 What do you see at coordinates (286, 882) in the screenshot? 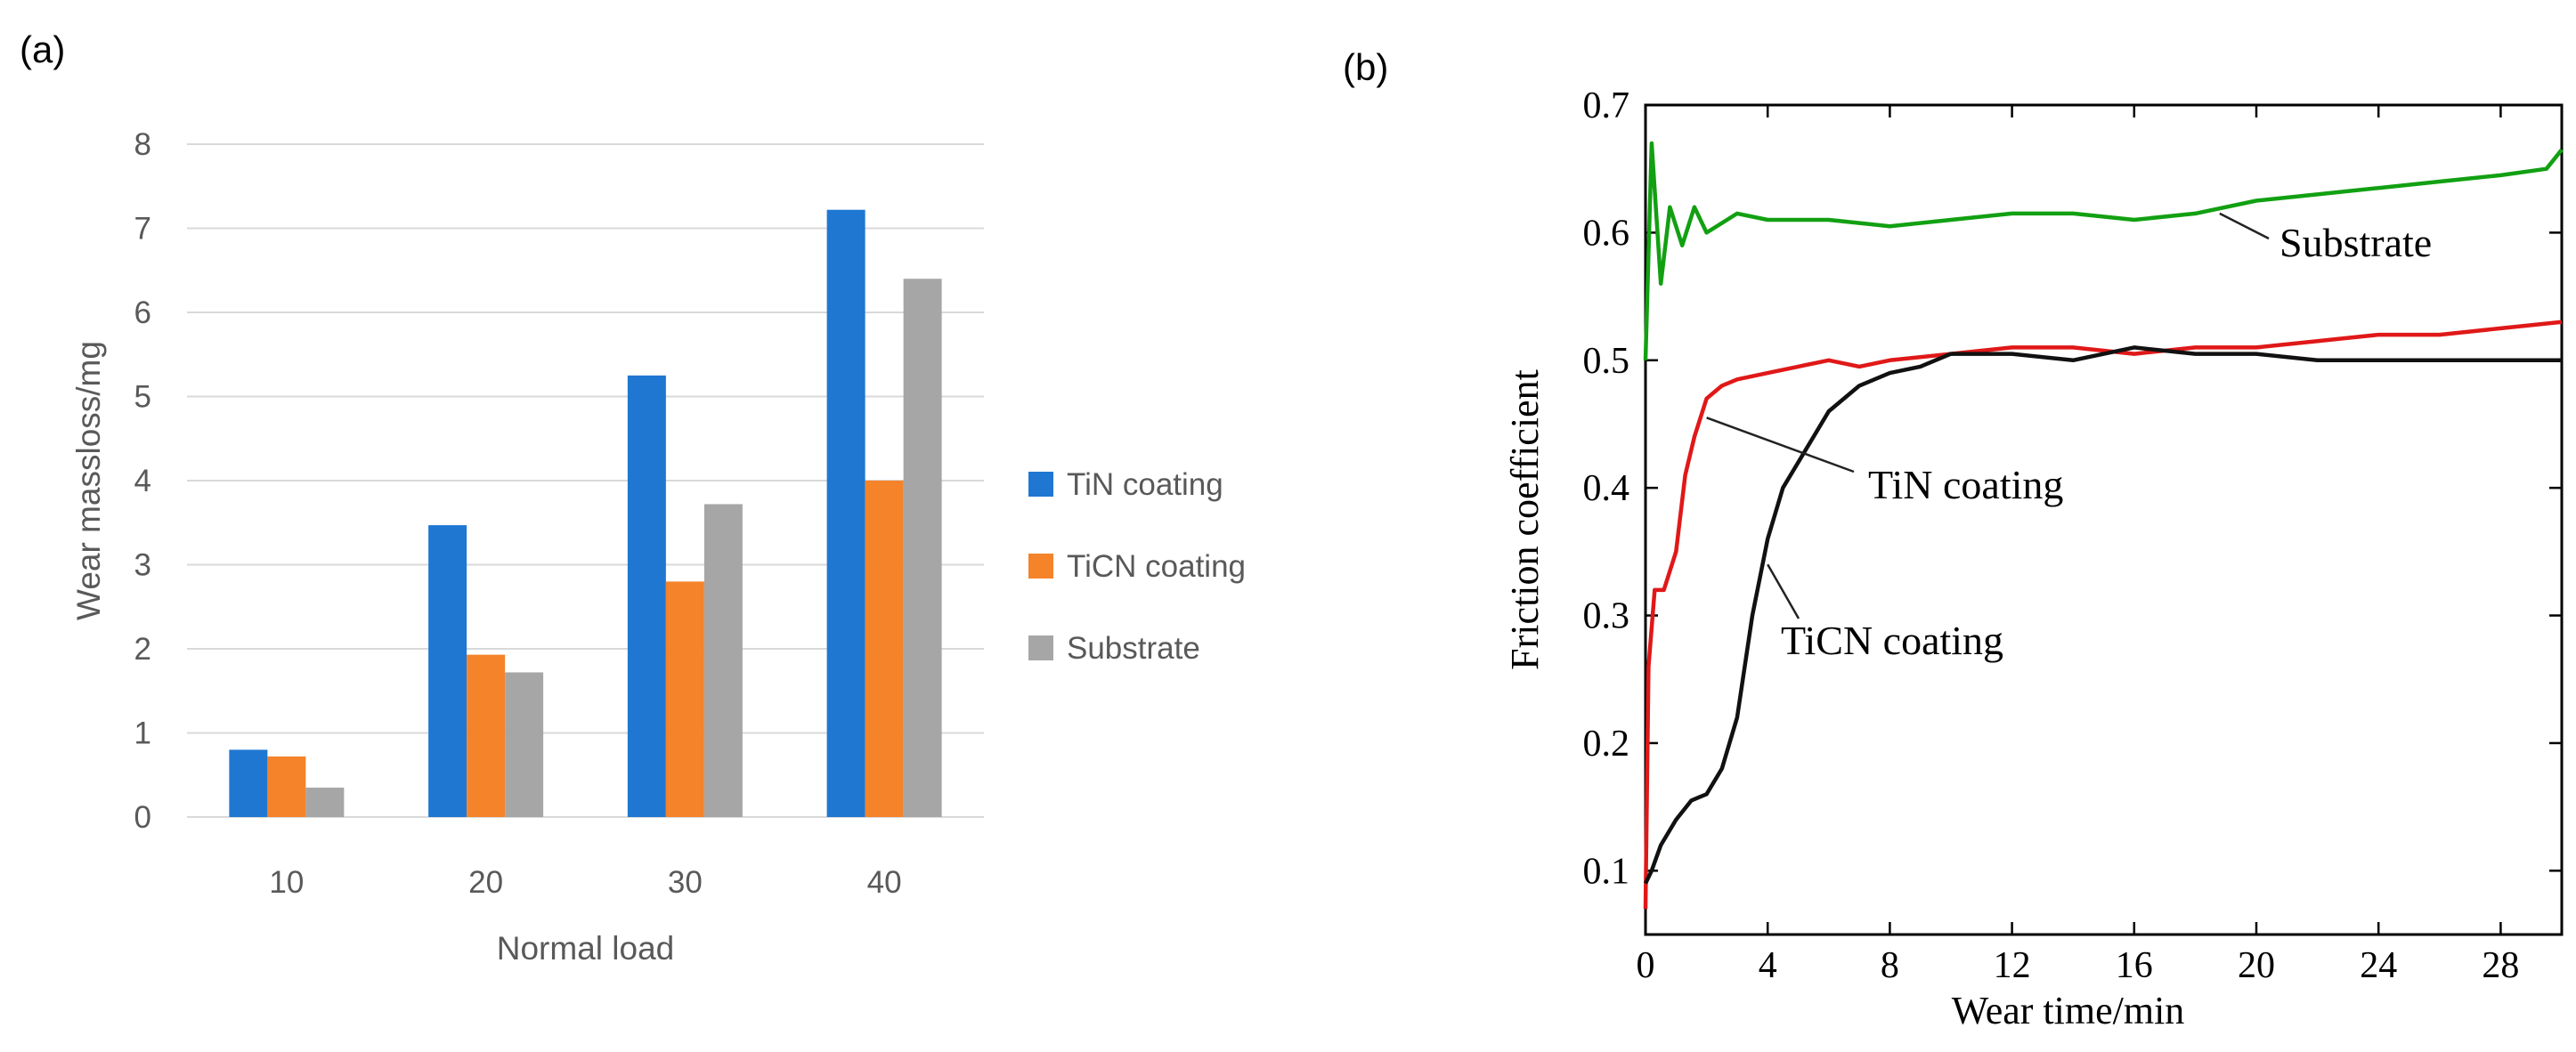
I see `x-tick-label: 10` at bounding box center [286, 882].